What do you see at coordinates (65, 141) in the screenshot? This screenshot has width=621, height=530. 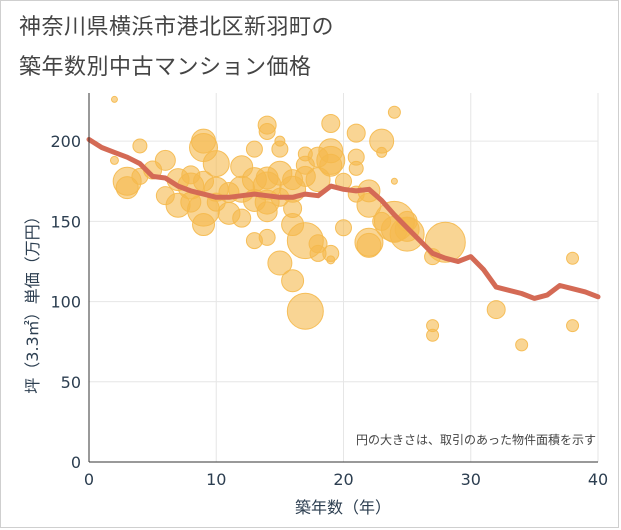 I see `y-tick-label: 200` at bounding box center [65, 141].